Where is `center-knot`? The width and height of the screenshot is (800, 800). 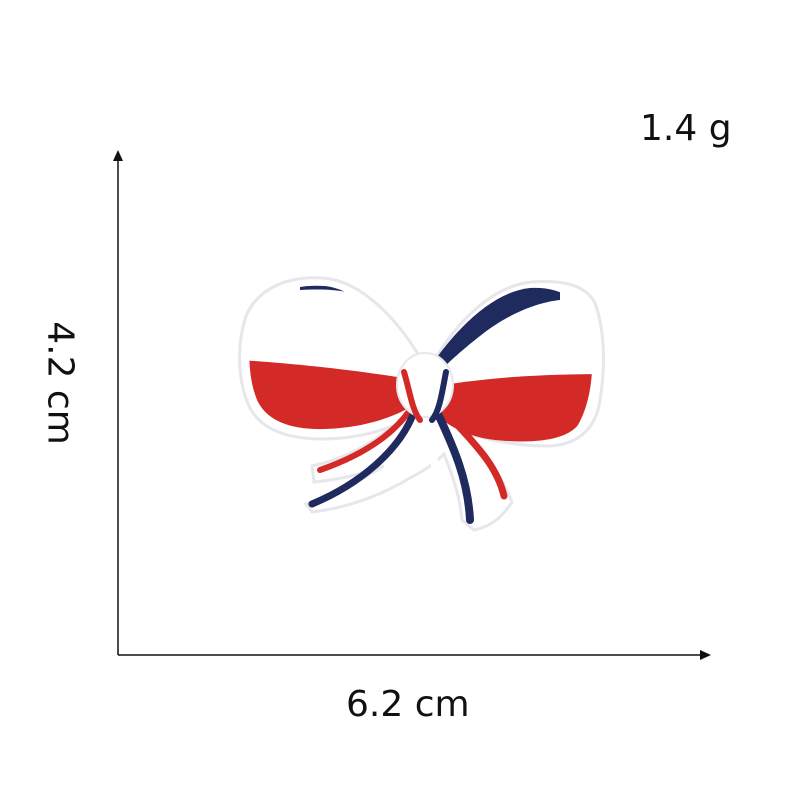
center-knot is located at coordinates (425, 387).